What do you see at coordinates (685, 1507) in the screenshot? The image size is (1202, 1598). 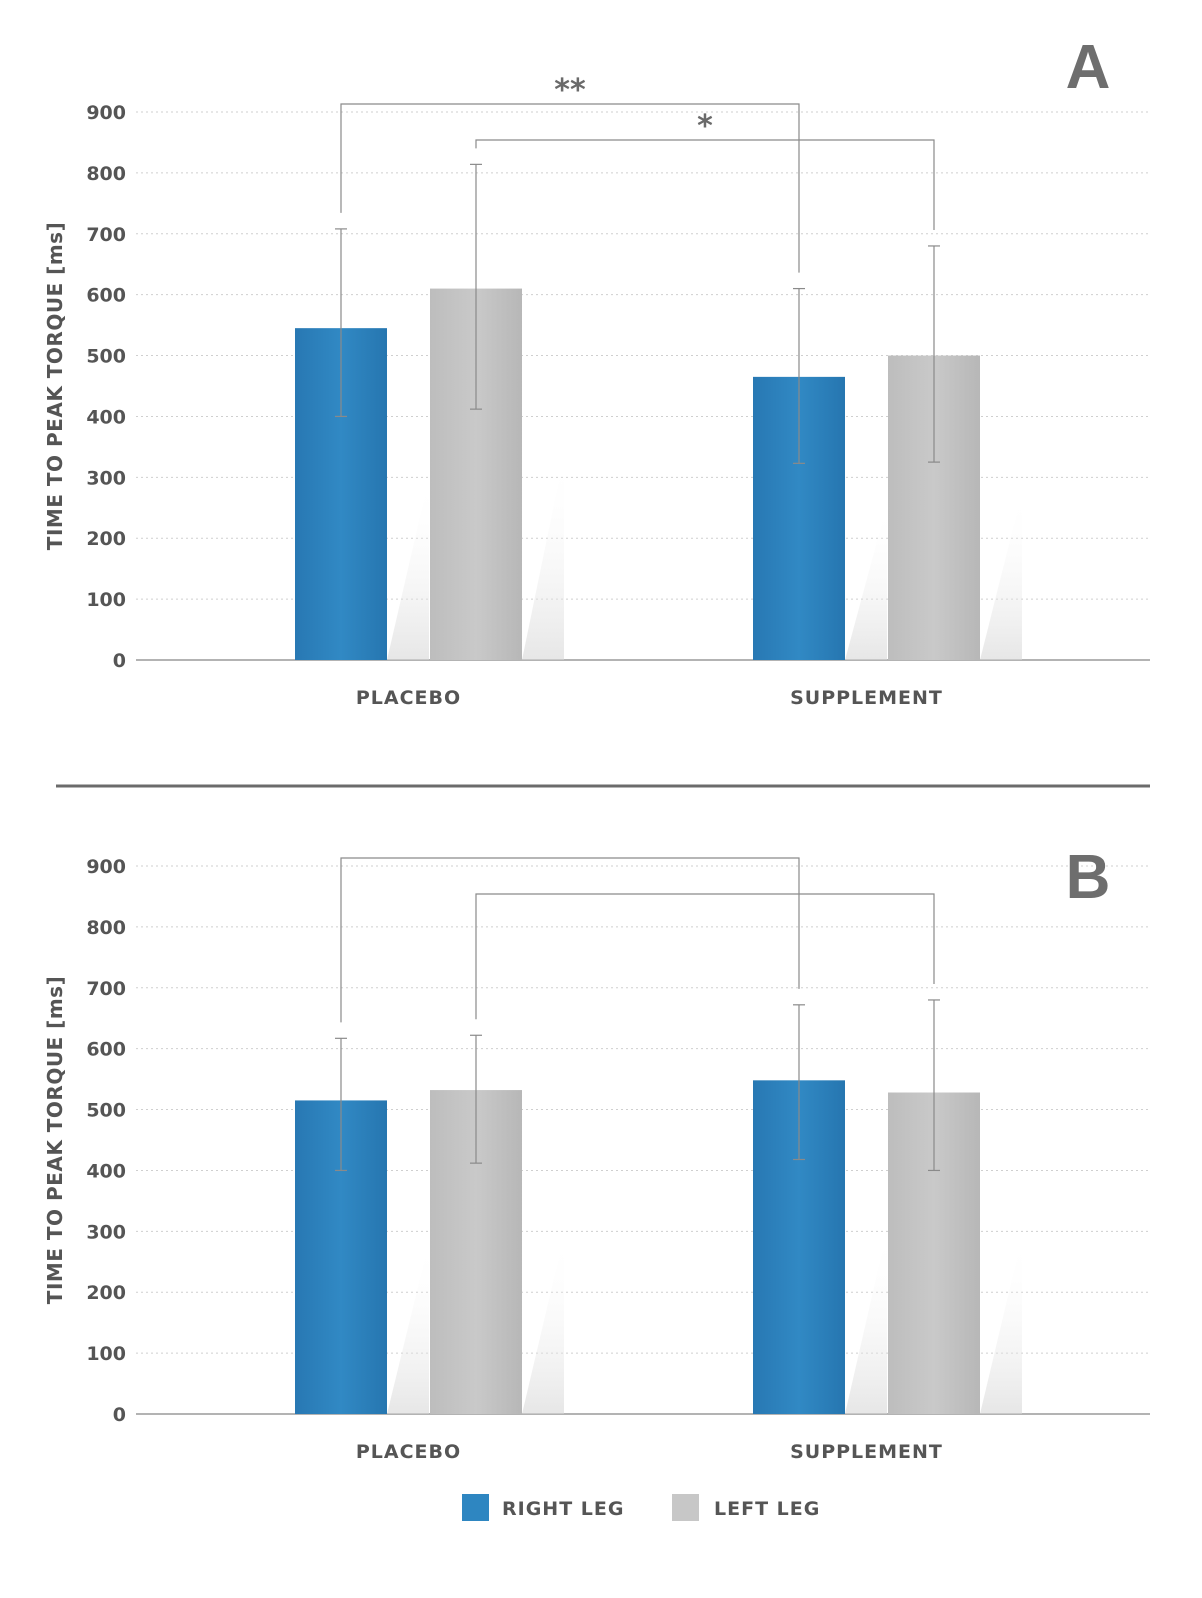 I see `legend-swatch-left-leg` at bounding box center [685, 1507].